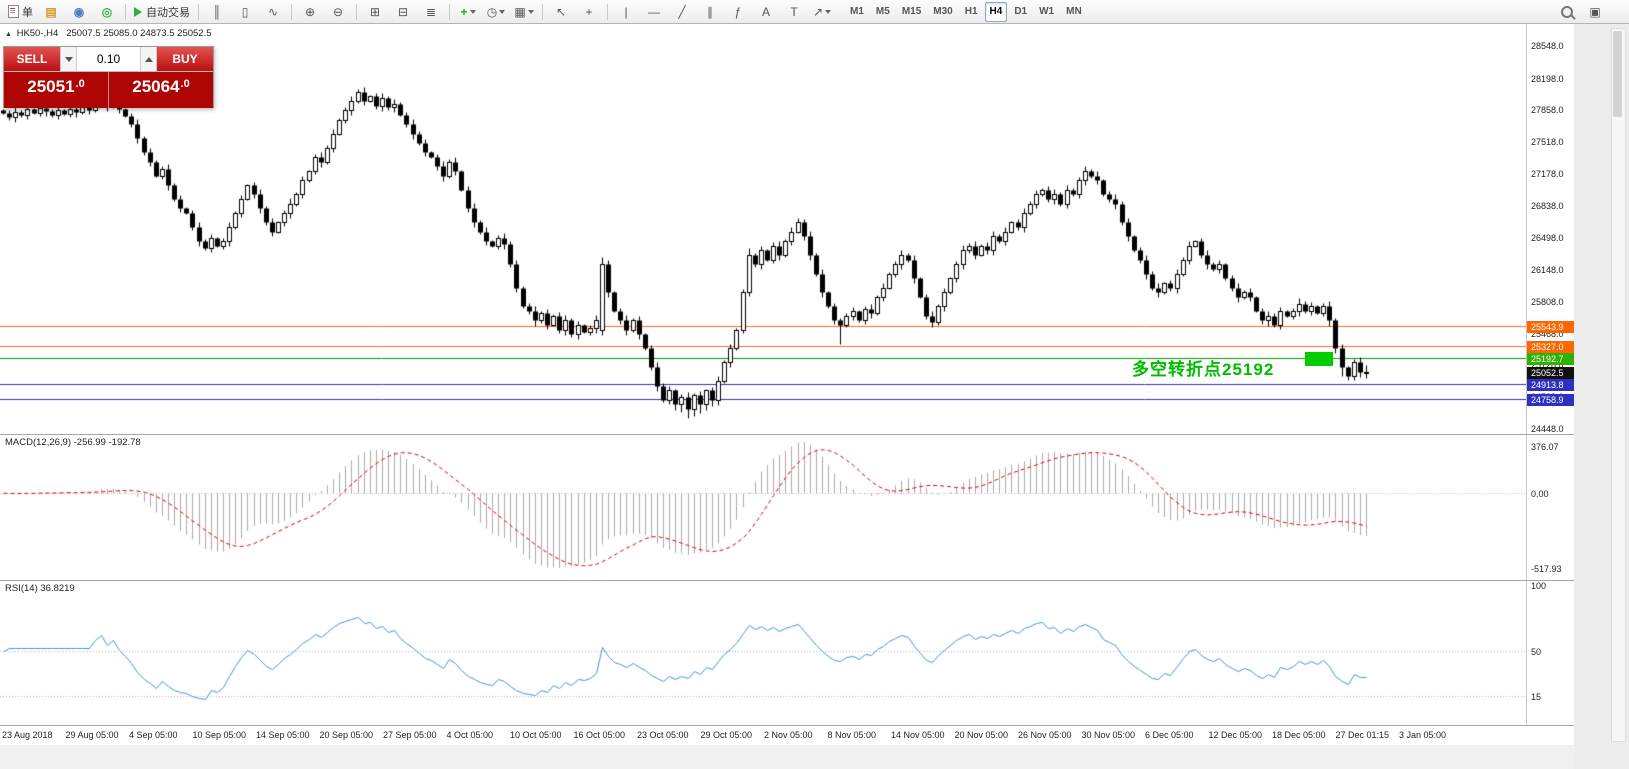  What do you see at coordinates (1547, 109) in the screenshot?
I see `price-scale-label: 27858.0` at bounding box center [1547, 109].